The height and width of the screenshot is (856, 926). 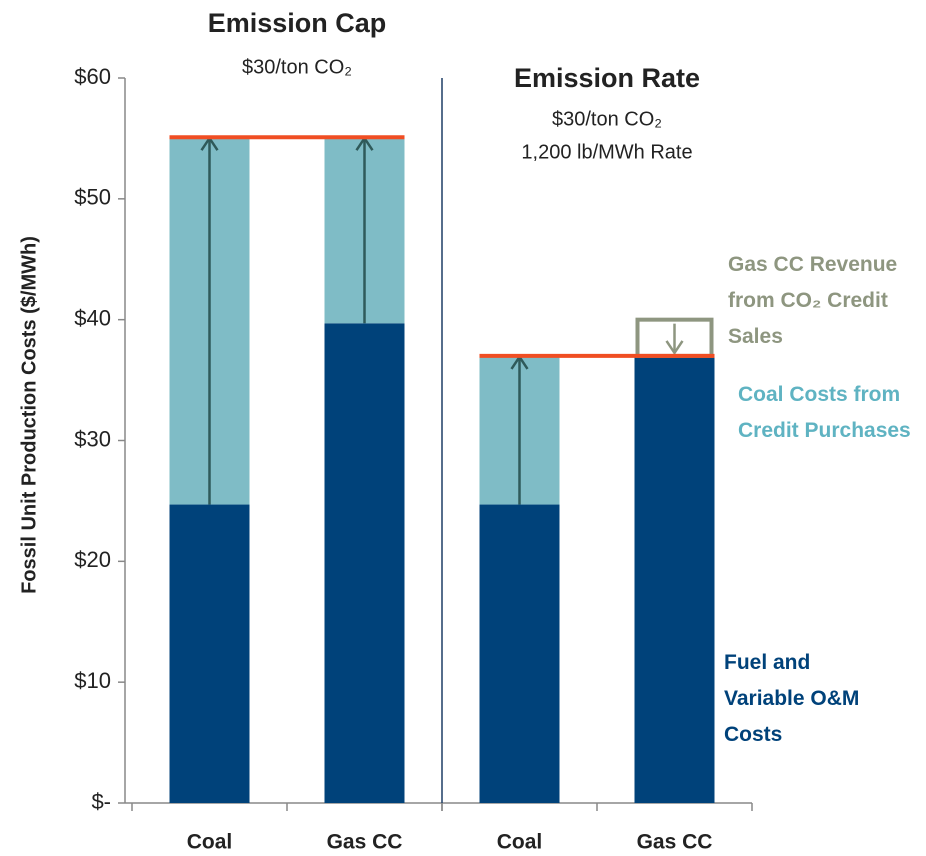 What do you see at coordinates (92, 317) in the screenshot?
I see `y-tick-label: $40` at bounding box center [92, 317].